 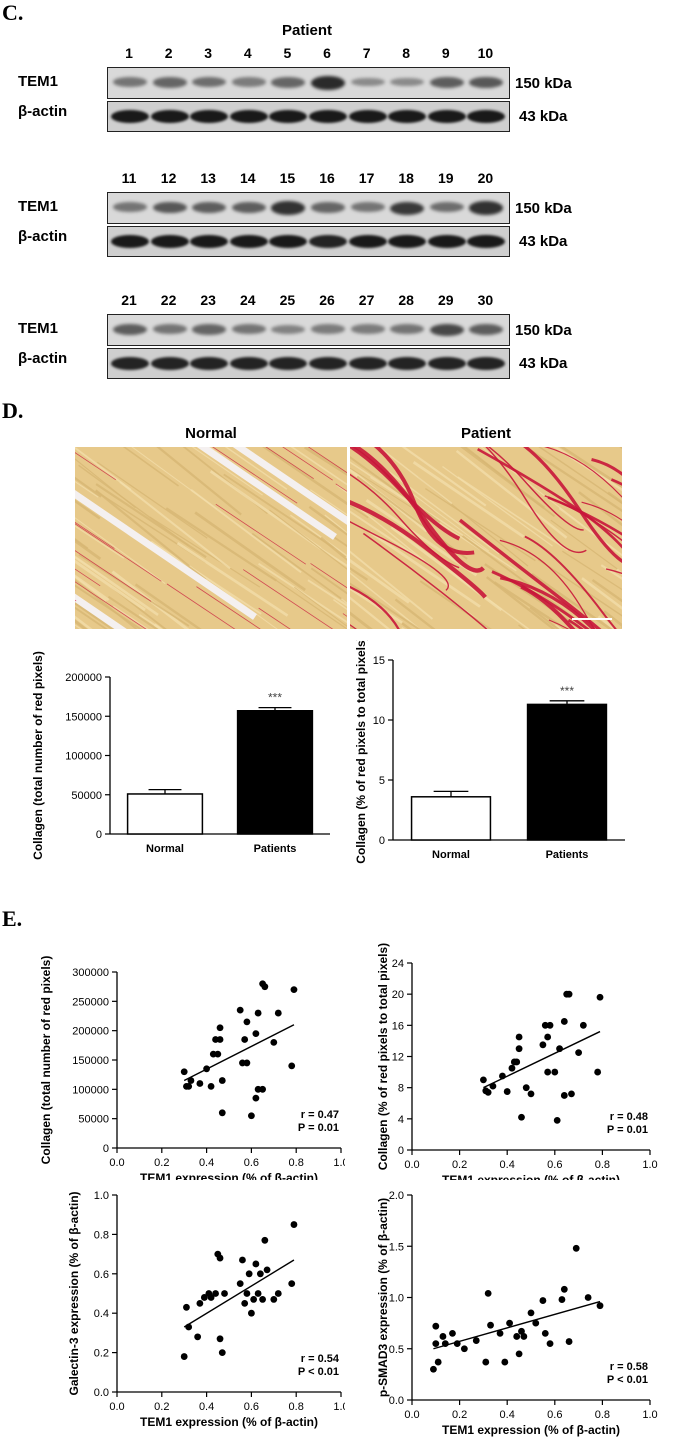 I want to click on lane-number: 26, so click(x=327, y=300).